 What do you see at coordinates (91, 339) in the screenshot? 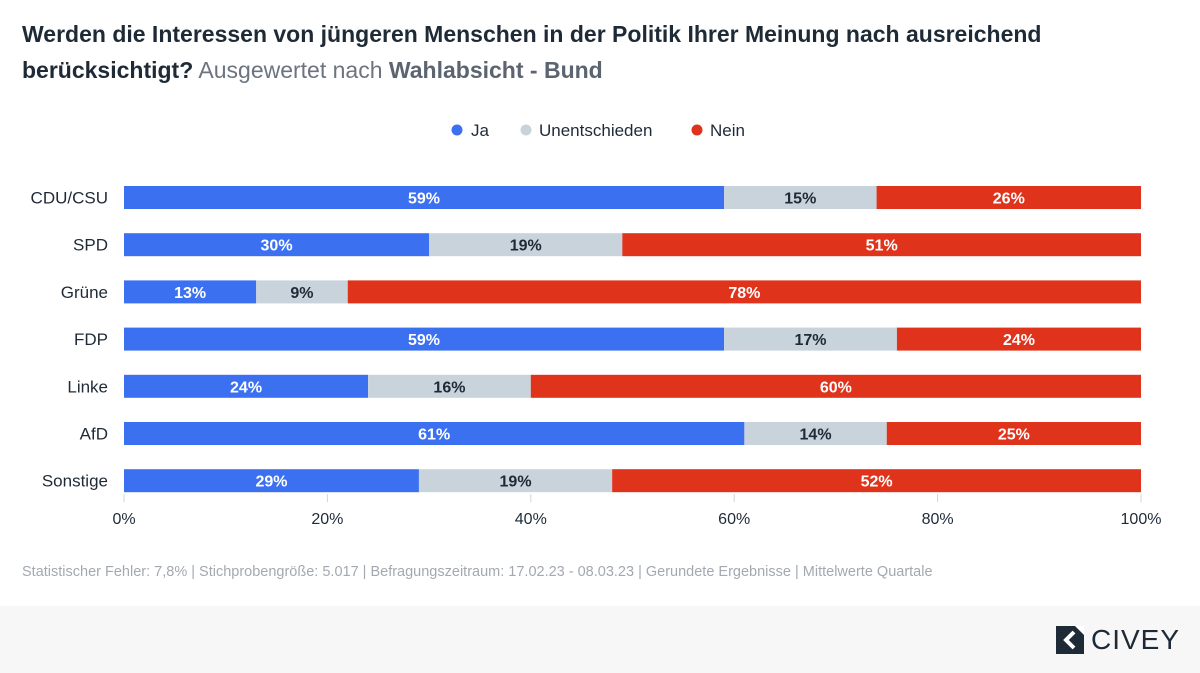
I see `category-label: FDP` at bounding box center [91, 339].